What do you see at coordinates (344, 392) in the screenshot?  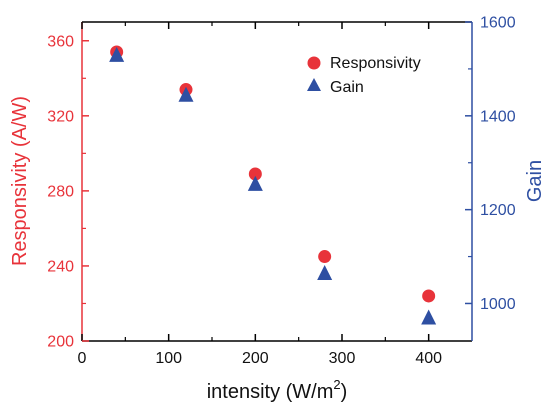 I see `x-axis-title-close: )` at bounding box center [344, 392].